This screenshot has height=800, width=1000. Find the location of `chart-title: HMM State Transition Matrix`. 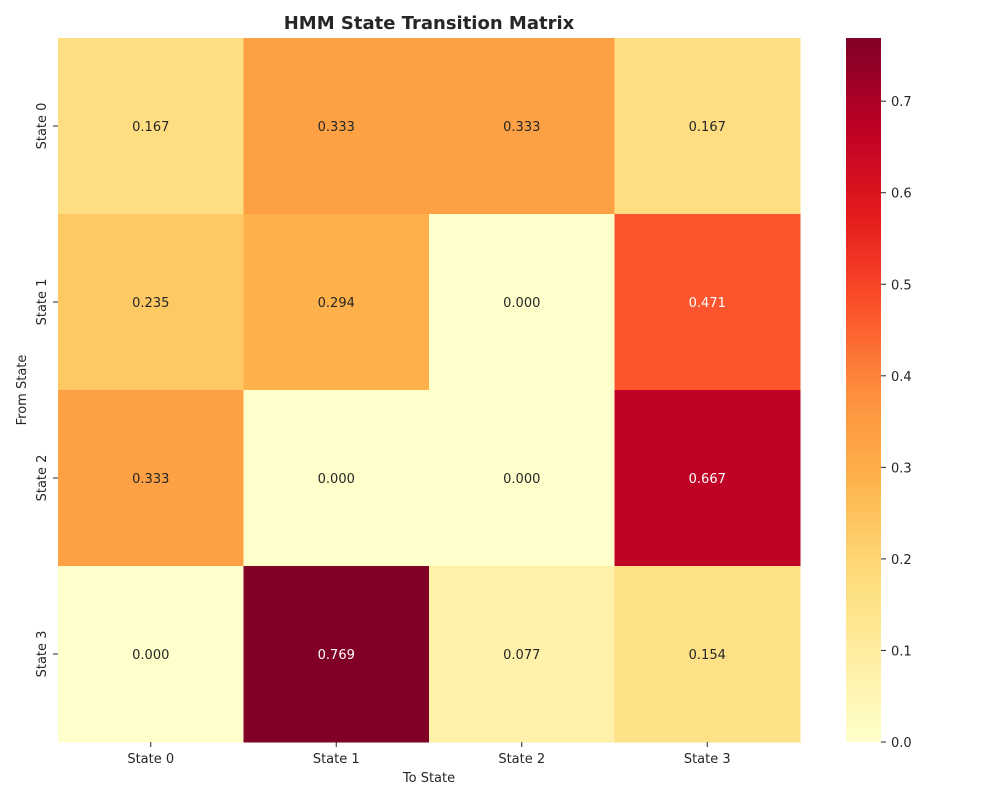

chart-title: HMM State Transition Matrix is located at coordinates (429, 23).